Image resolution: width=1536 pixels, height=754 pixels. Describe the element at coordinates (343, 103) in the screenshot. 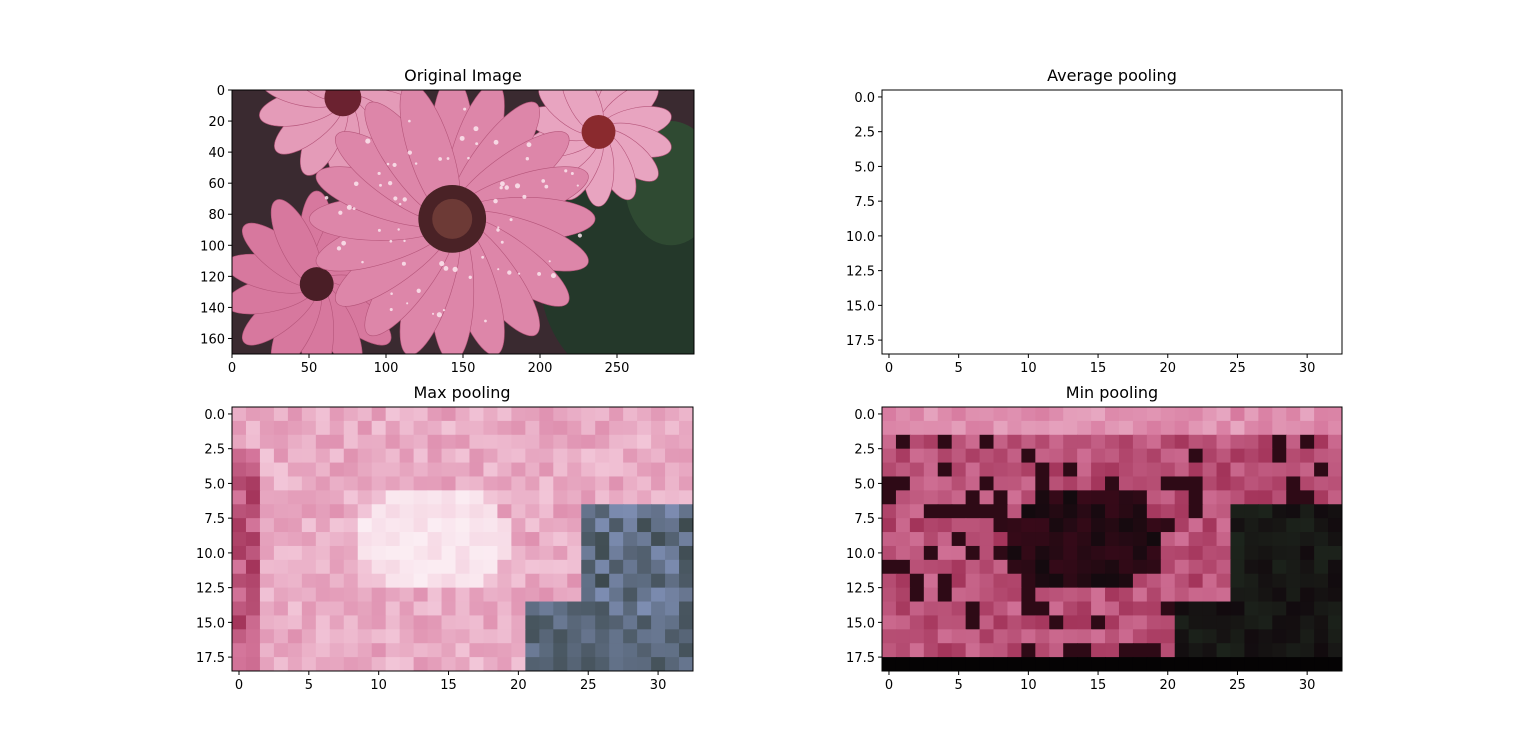

I see `flower-centre` at that location.